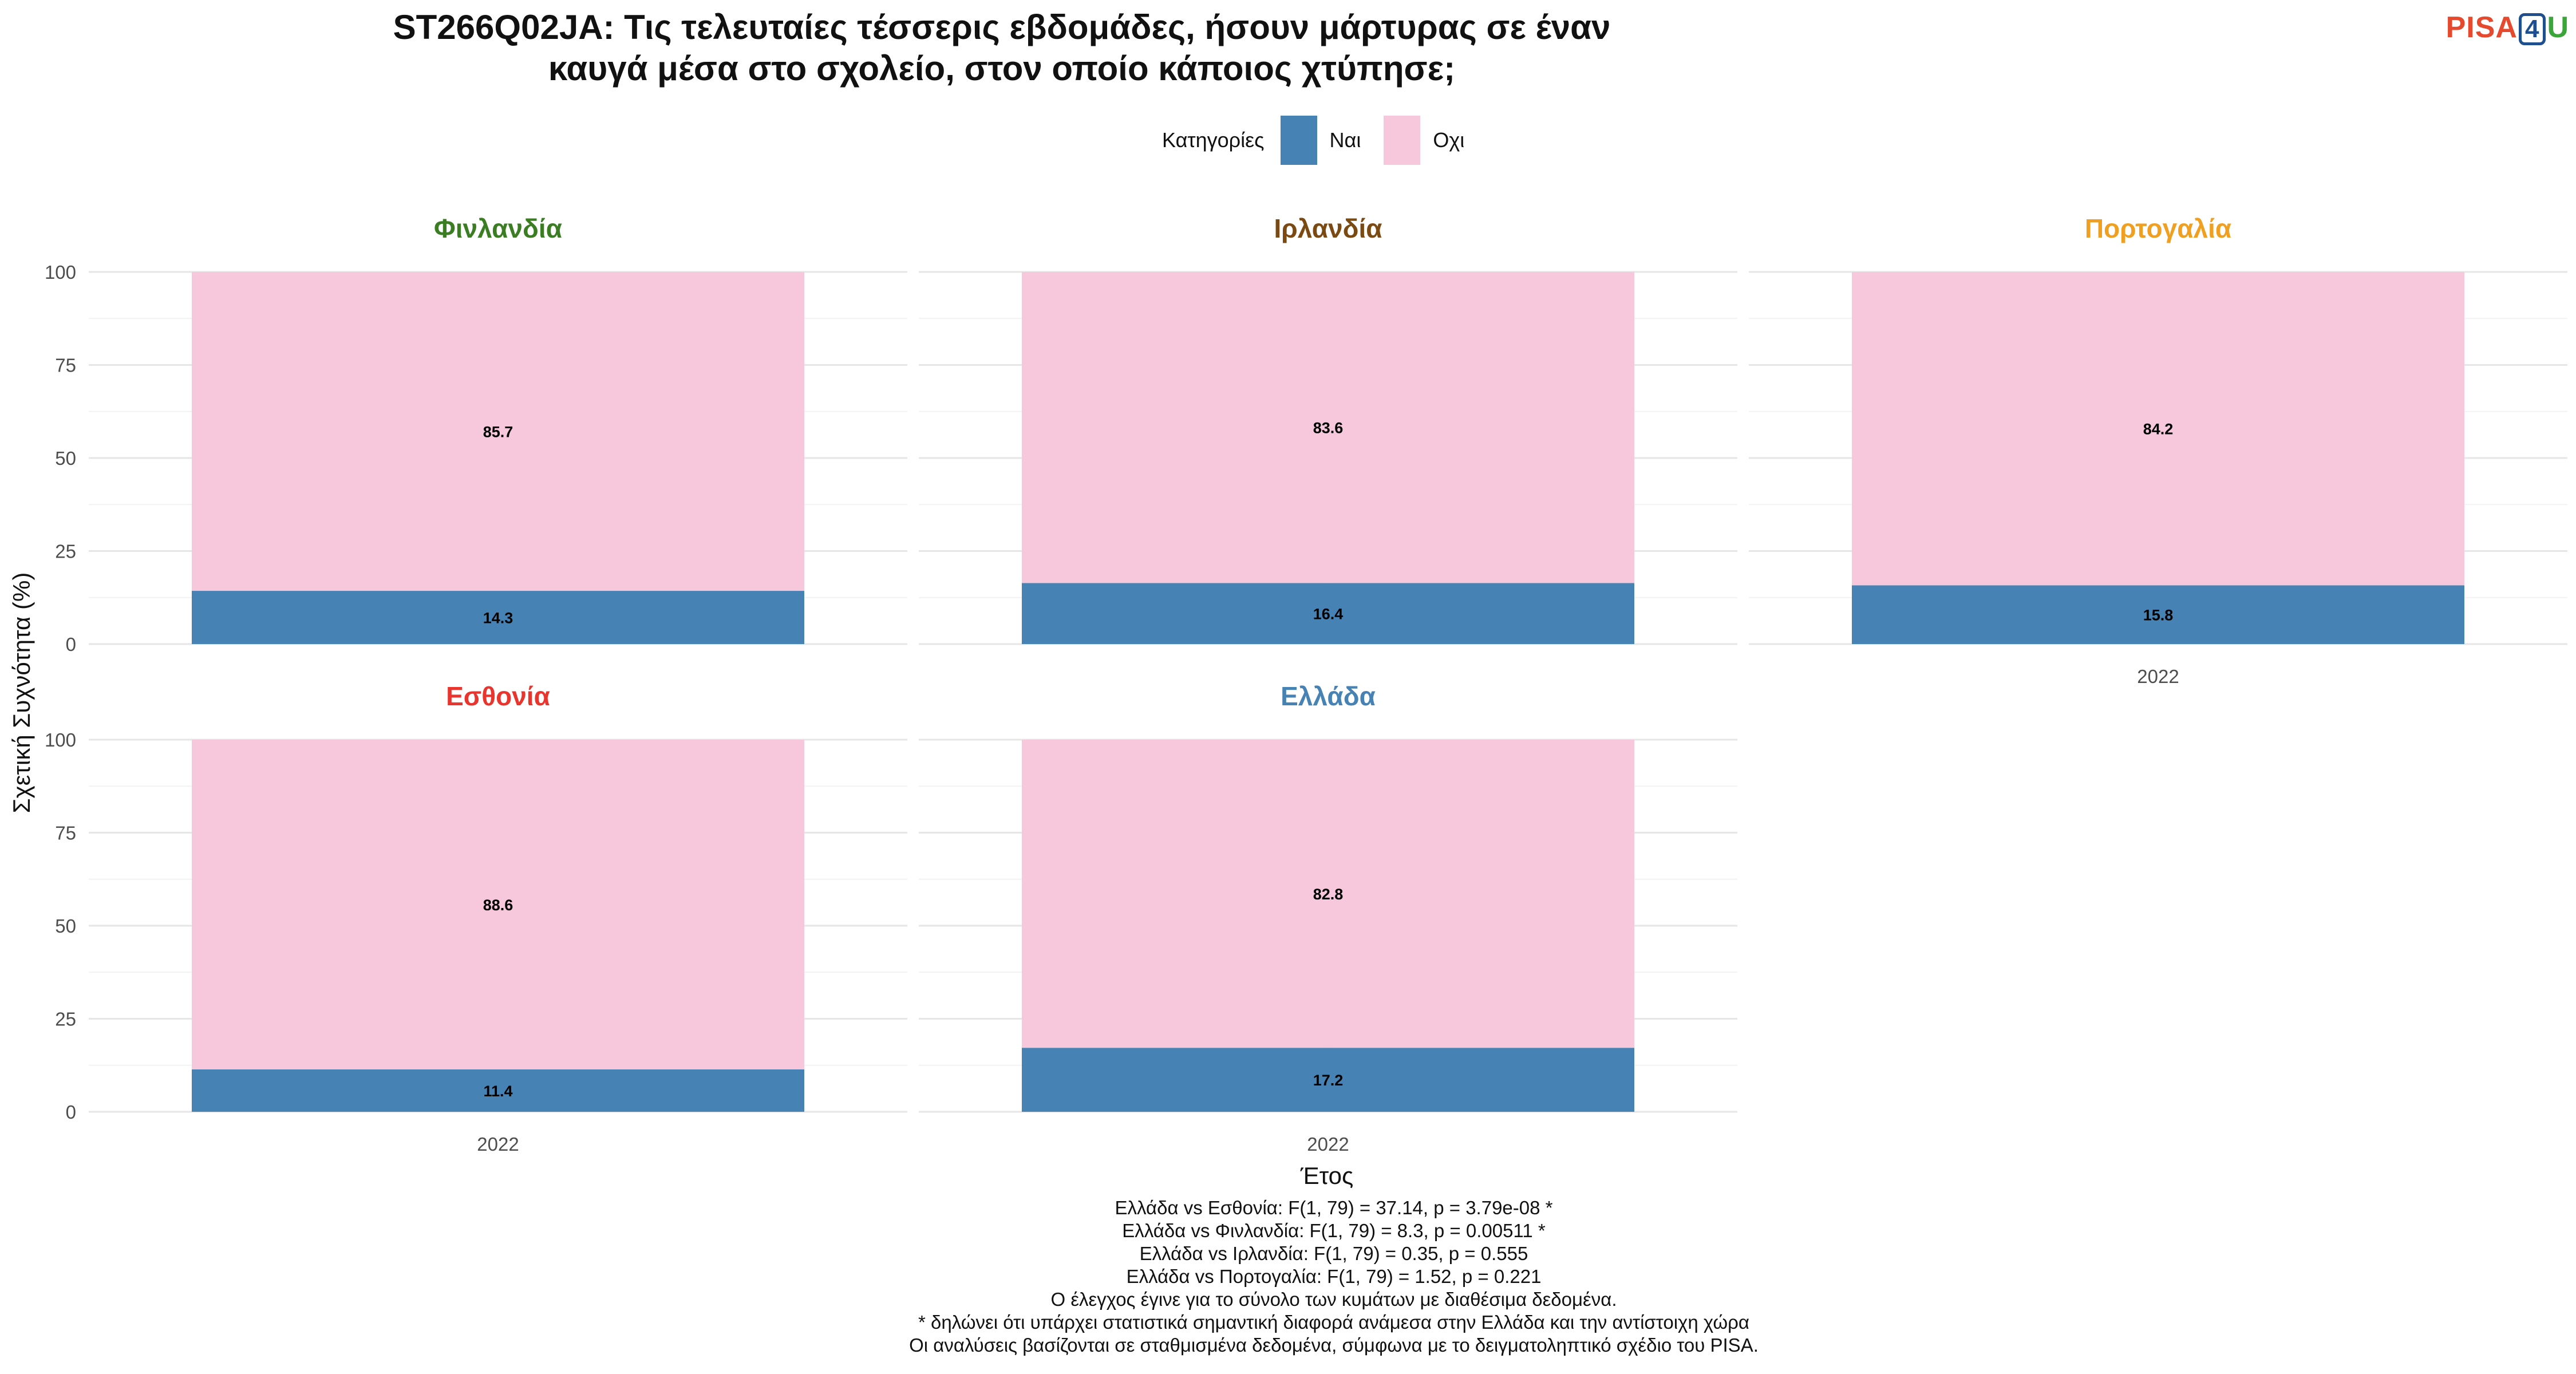 The image size is (2576, 1374). I want to click on logo-pisa-text: PISA, so click(2481, 27).